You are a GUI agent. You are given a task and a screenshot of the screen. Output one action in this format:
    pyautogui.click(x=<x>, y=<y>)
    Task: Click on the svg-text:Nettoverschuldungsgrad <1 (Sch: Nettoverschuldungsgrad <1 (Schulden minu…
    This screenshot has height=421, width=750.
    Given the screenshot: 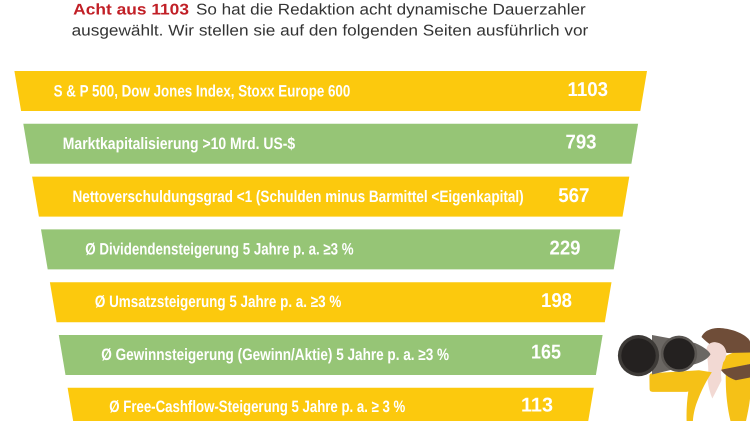 What is the action you would take?
    pyautogui.click(x=298, y=197)
    